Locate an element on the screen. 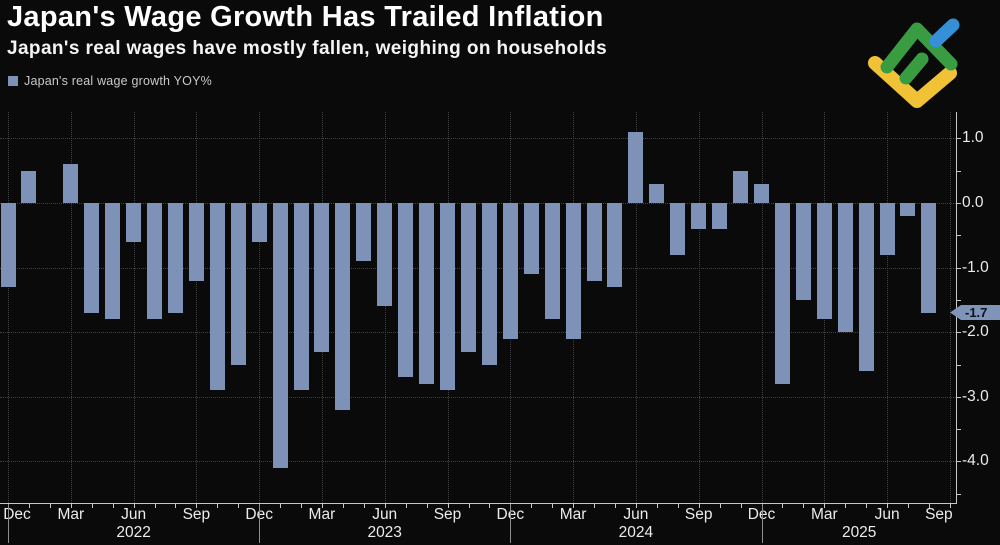 The image size is (1000, 545). year-label: 2022 is located at coordinates (133, 532).